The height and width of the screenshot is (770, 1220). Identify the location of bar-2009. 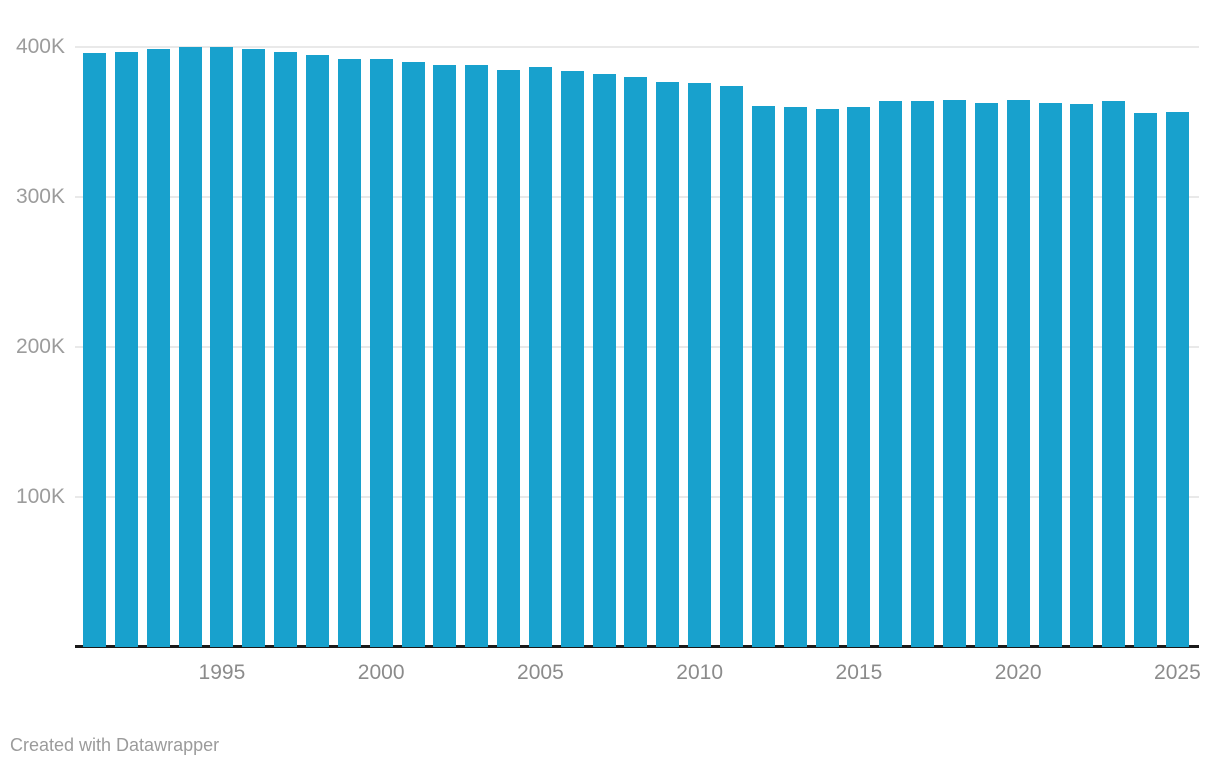
(668, 364).